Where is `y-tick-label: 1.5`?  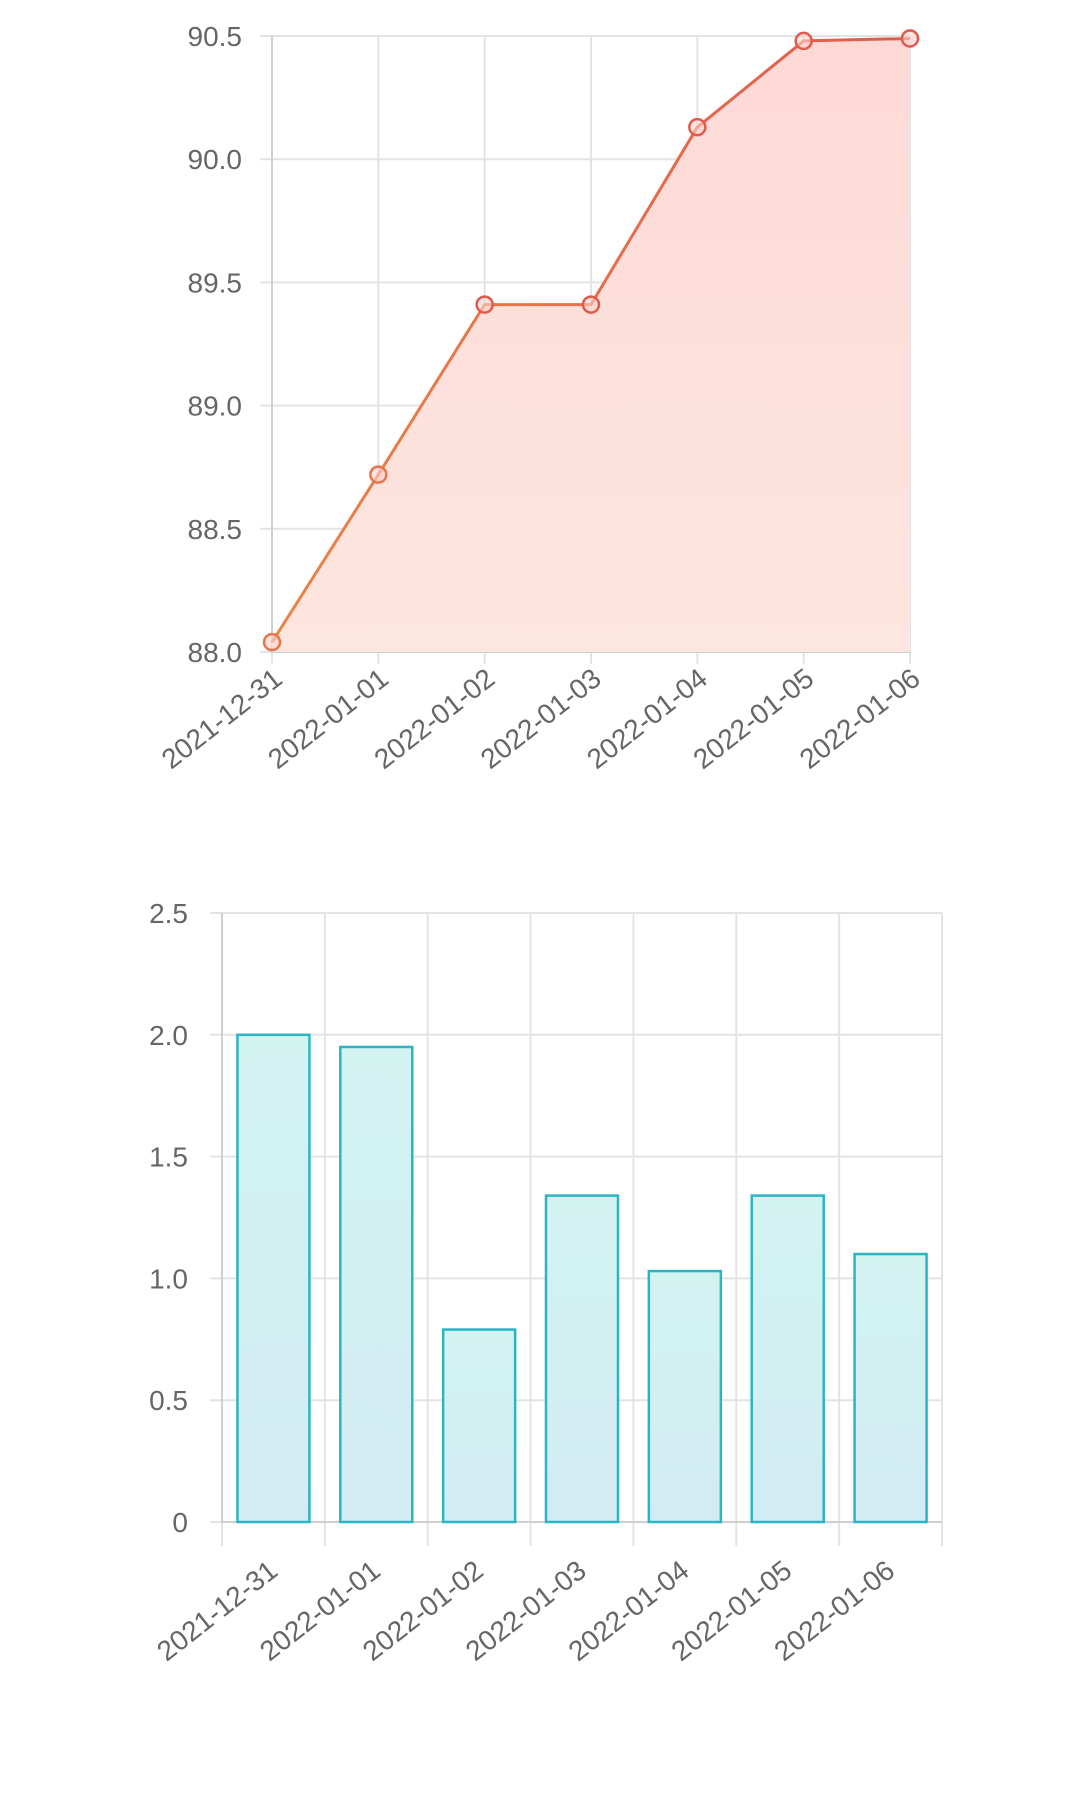 y-tick-label: 1.5 is located at coordinates (168, 1157).